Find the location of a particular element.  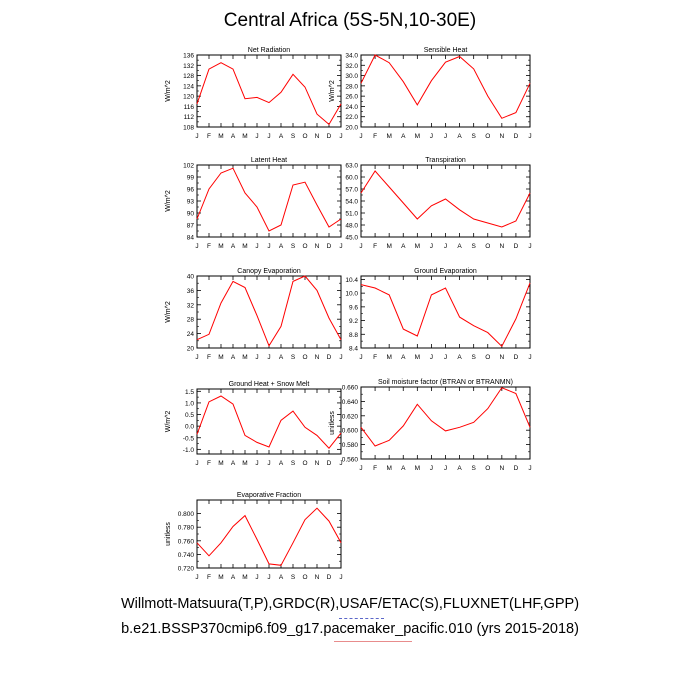

panel-title: Sensible Heat is located at coordinates (446, 50).